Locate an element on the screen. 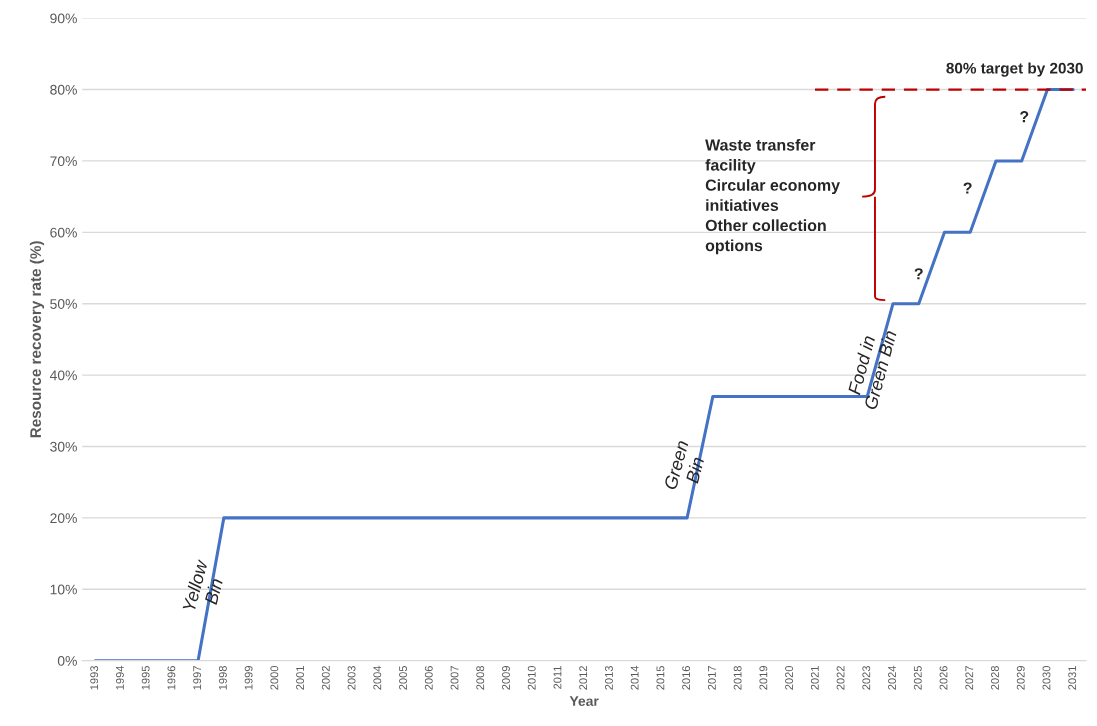 This screenshot has height=726, width=1097. annotation: Green Bin is located at coordinates (684, 465).